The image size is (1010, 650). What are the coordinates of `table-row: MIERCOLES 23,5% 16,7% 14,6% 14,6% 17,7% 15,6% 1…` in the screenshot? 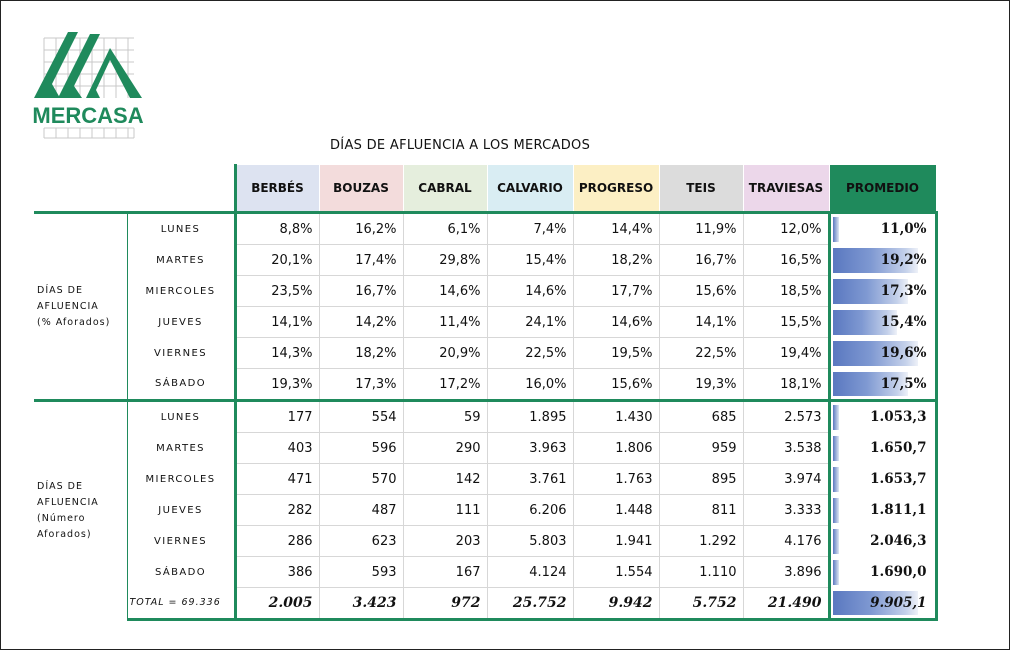 It's located at (486, 291).